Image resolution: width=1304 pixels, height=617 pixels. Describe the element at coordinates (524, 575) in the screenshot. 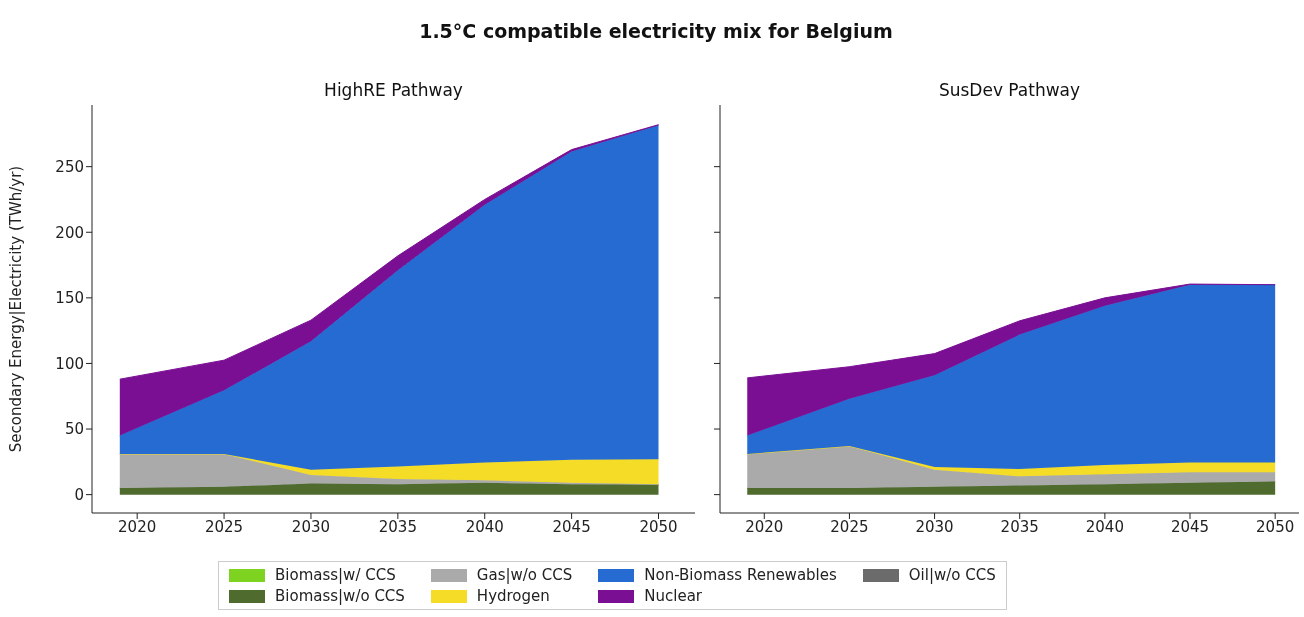

I see `legend-label: Gas|w/o CCS` at that location.